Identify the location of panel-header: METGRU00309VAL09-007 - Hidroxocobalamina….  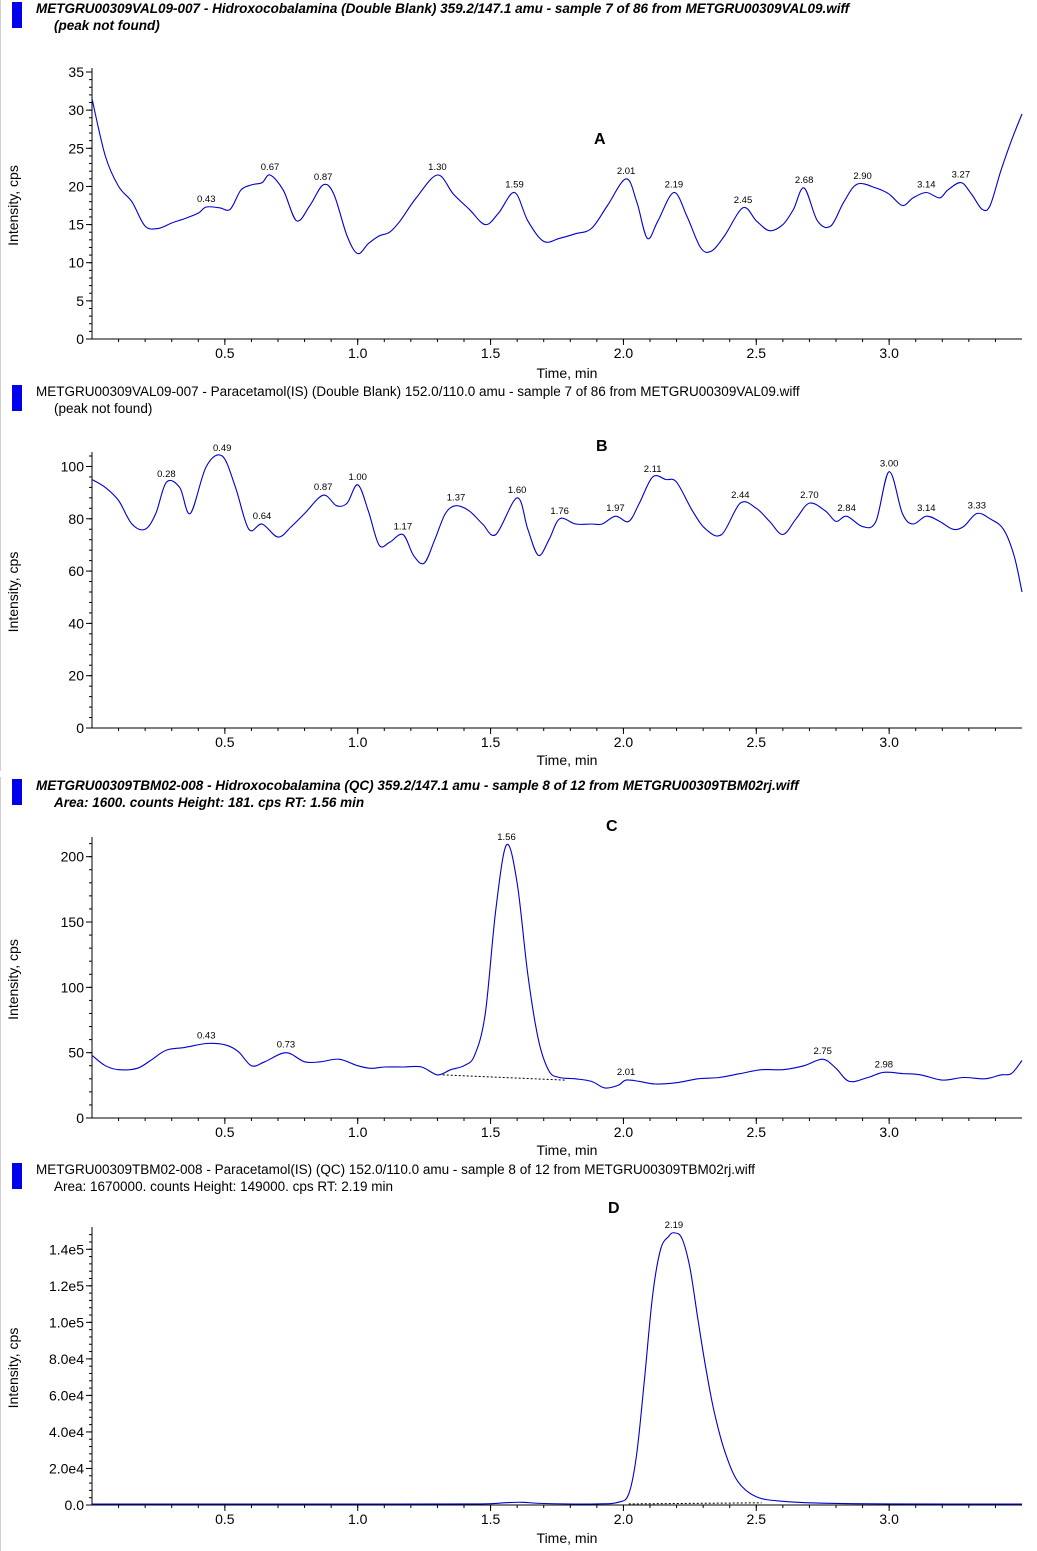
(442, 17).